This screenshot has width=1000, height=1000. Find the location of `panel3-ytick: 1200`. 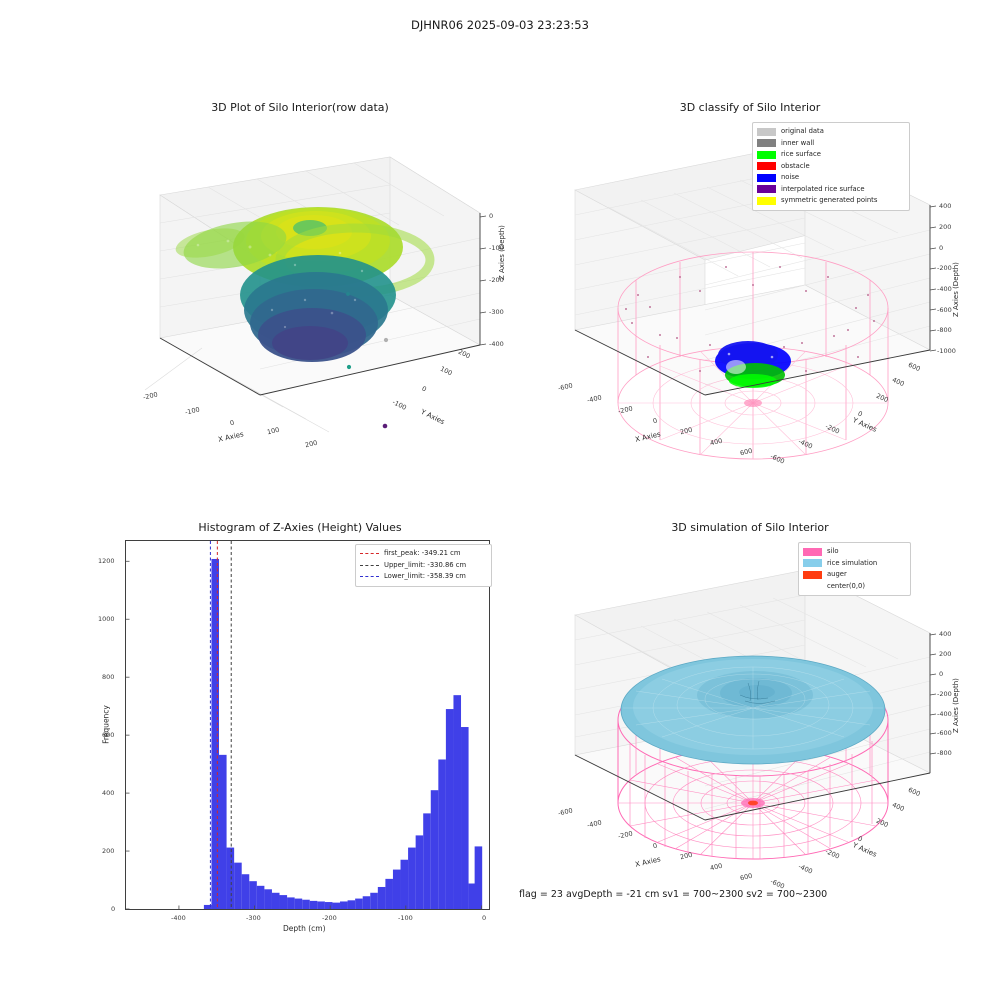

panel3-ytick: 1200 is located at coordinates (106, 561).